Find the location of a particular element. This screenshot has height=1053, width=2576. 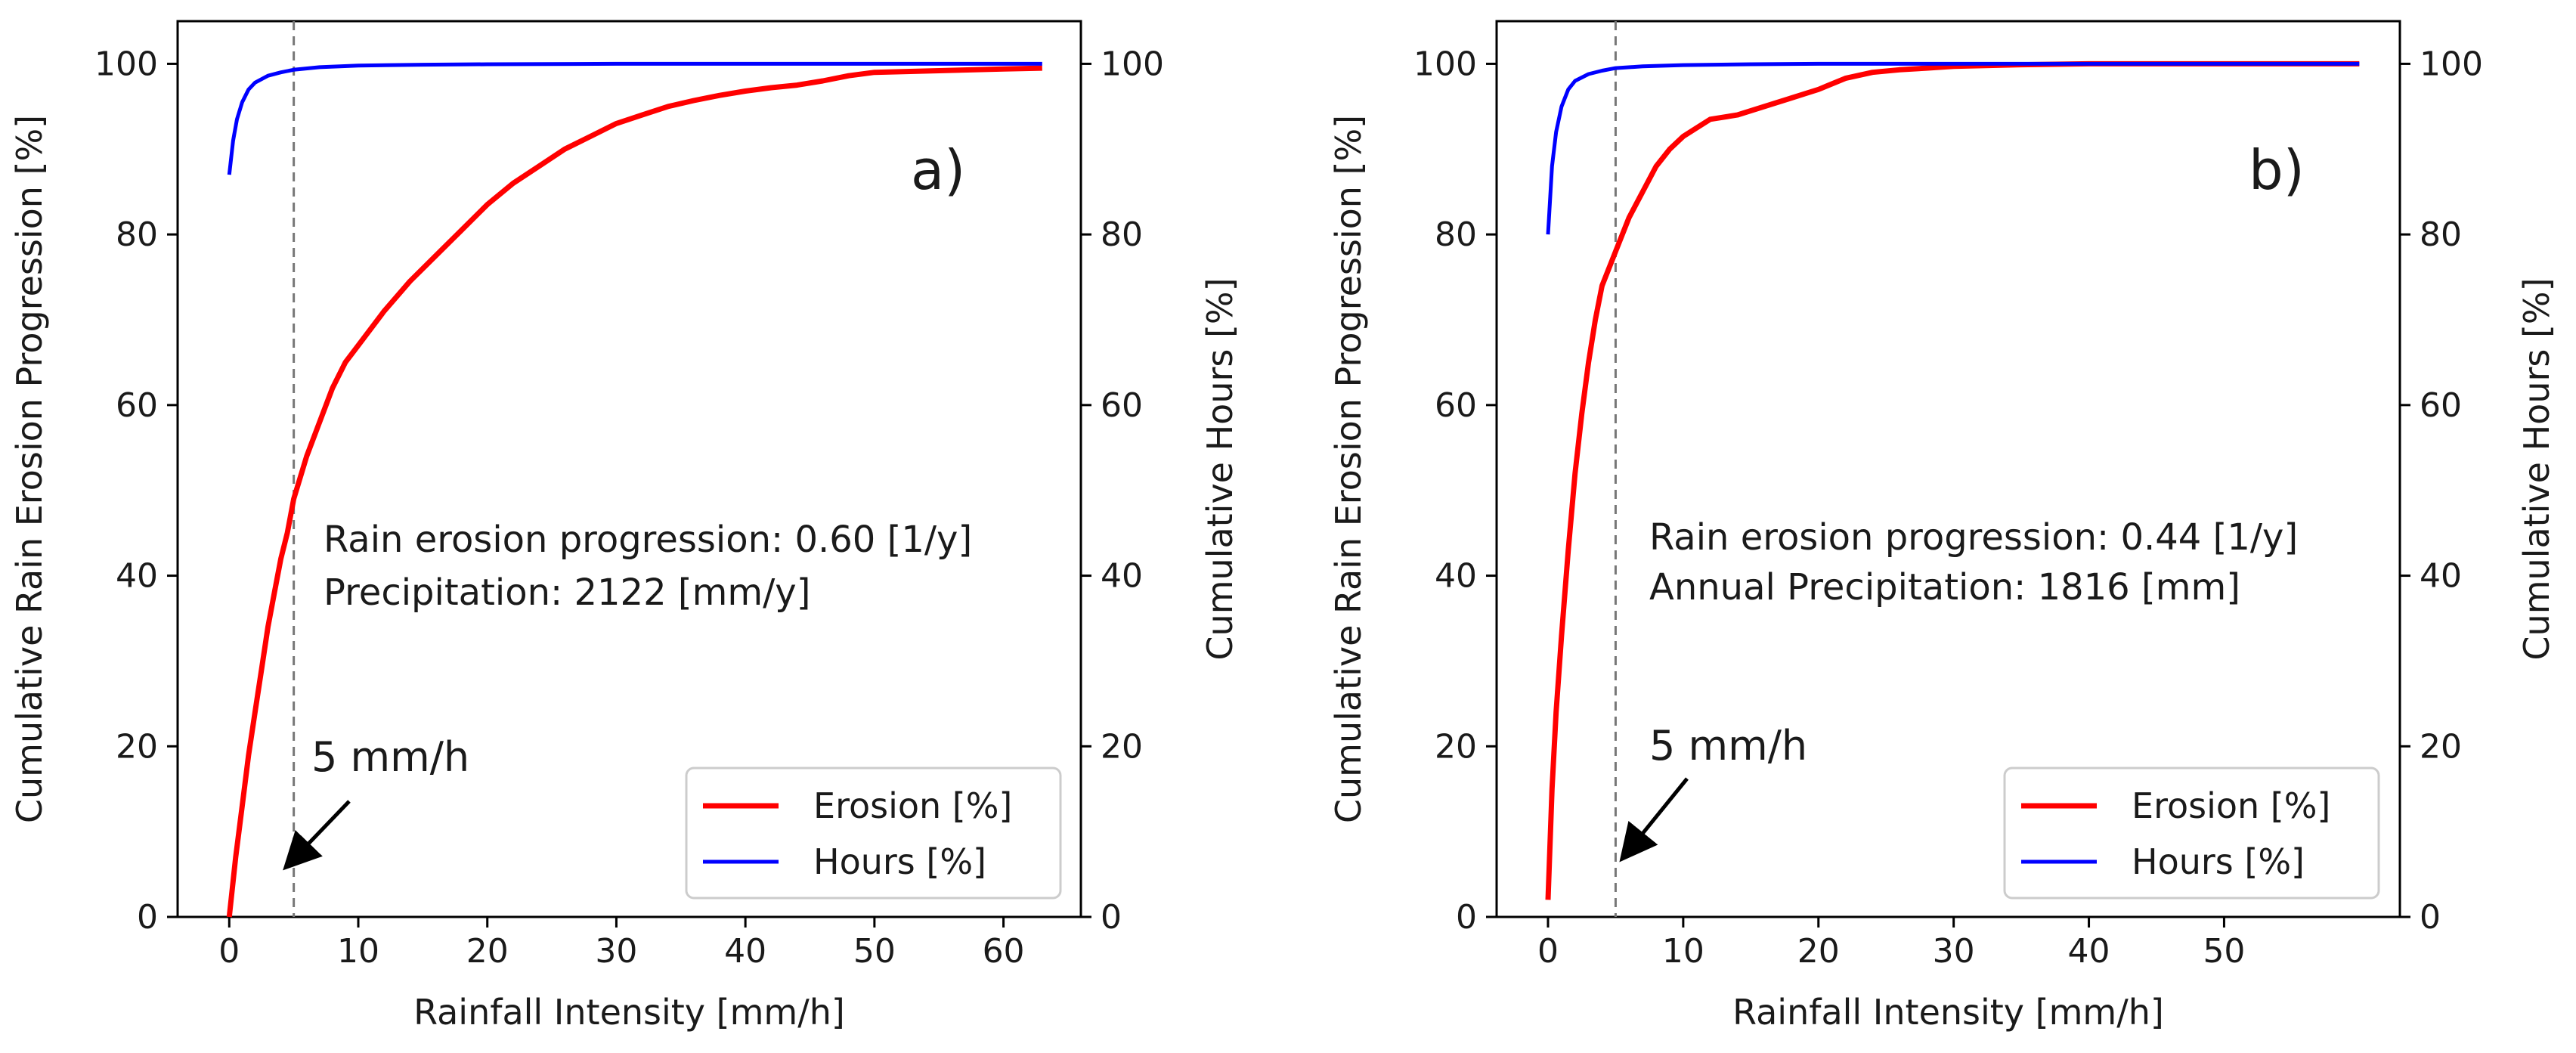

info-erosion-rate: Rain erosion progression: 0.44 [1/y] is located at coordinates (1973, 537).